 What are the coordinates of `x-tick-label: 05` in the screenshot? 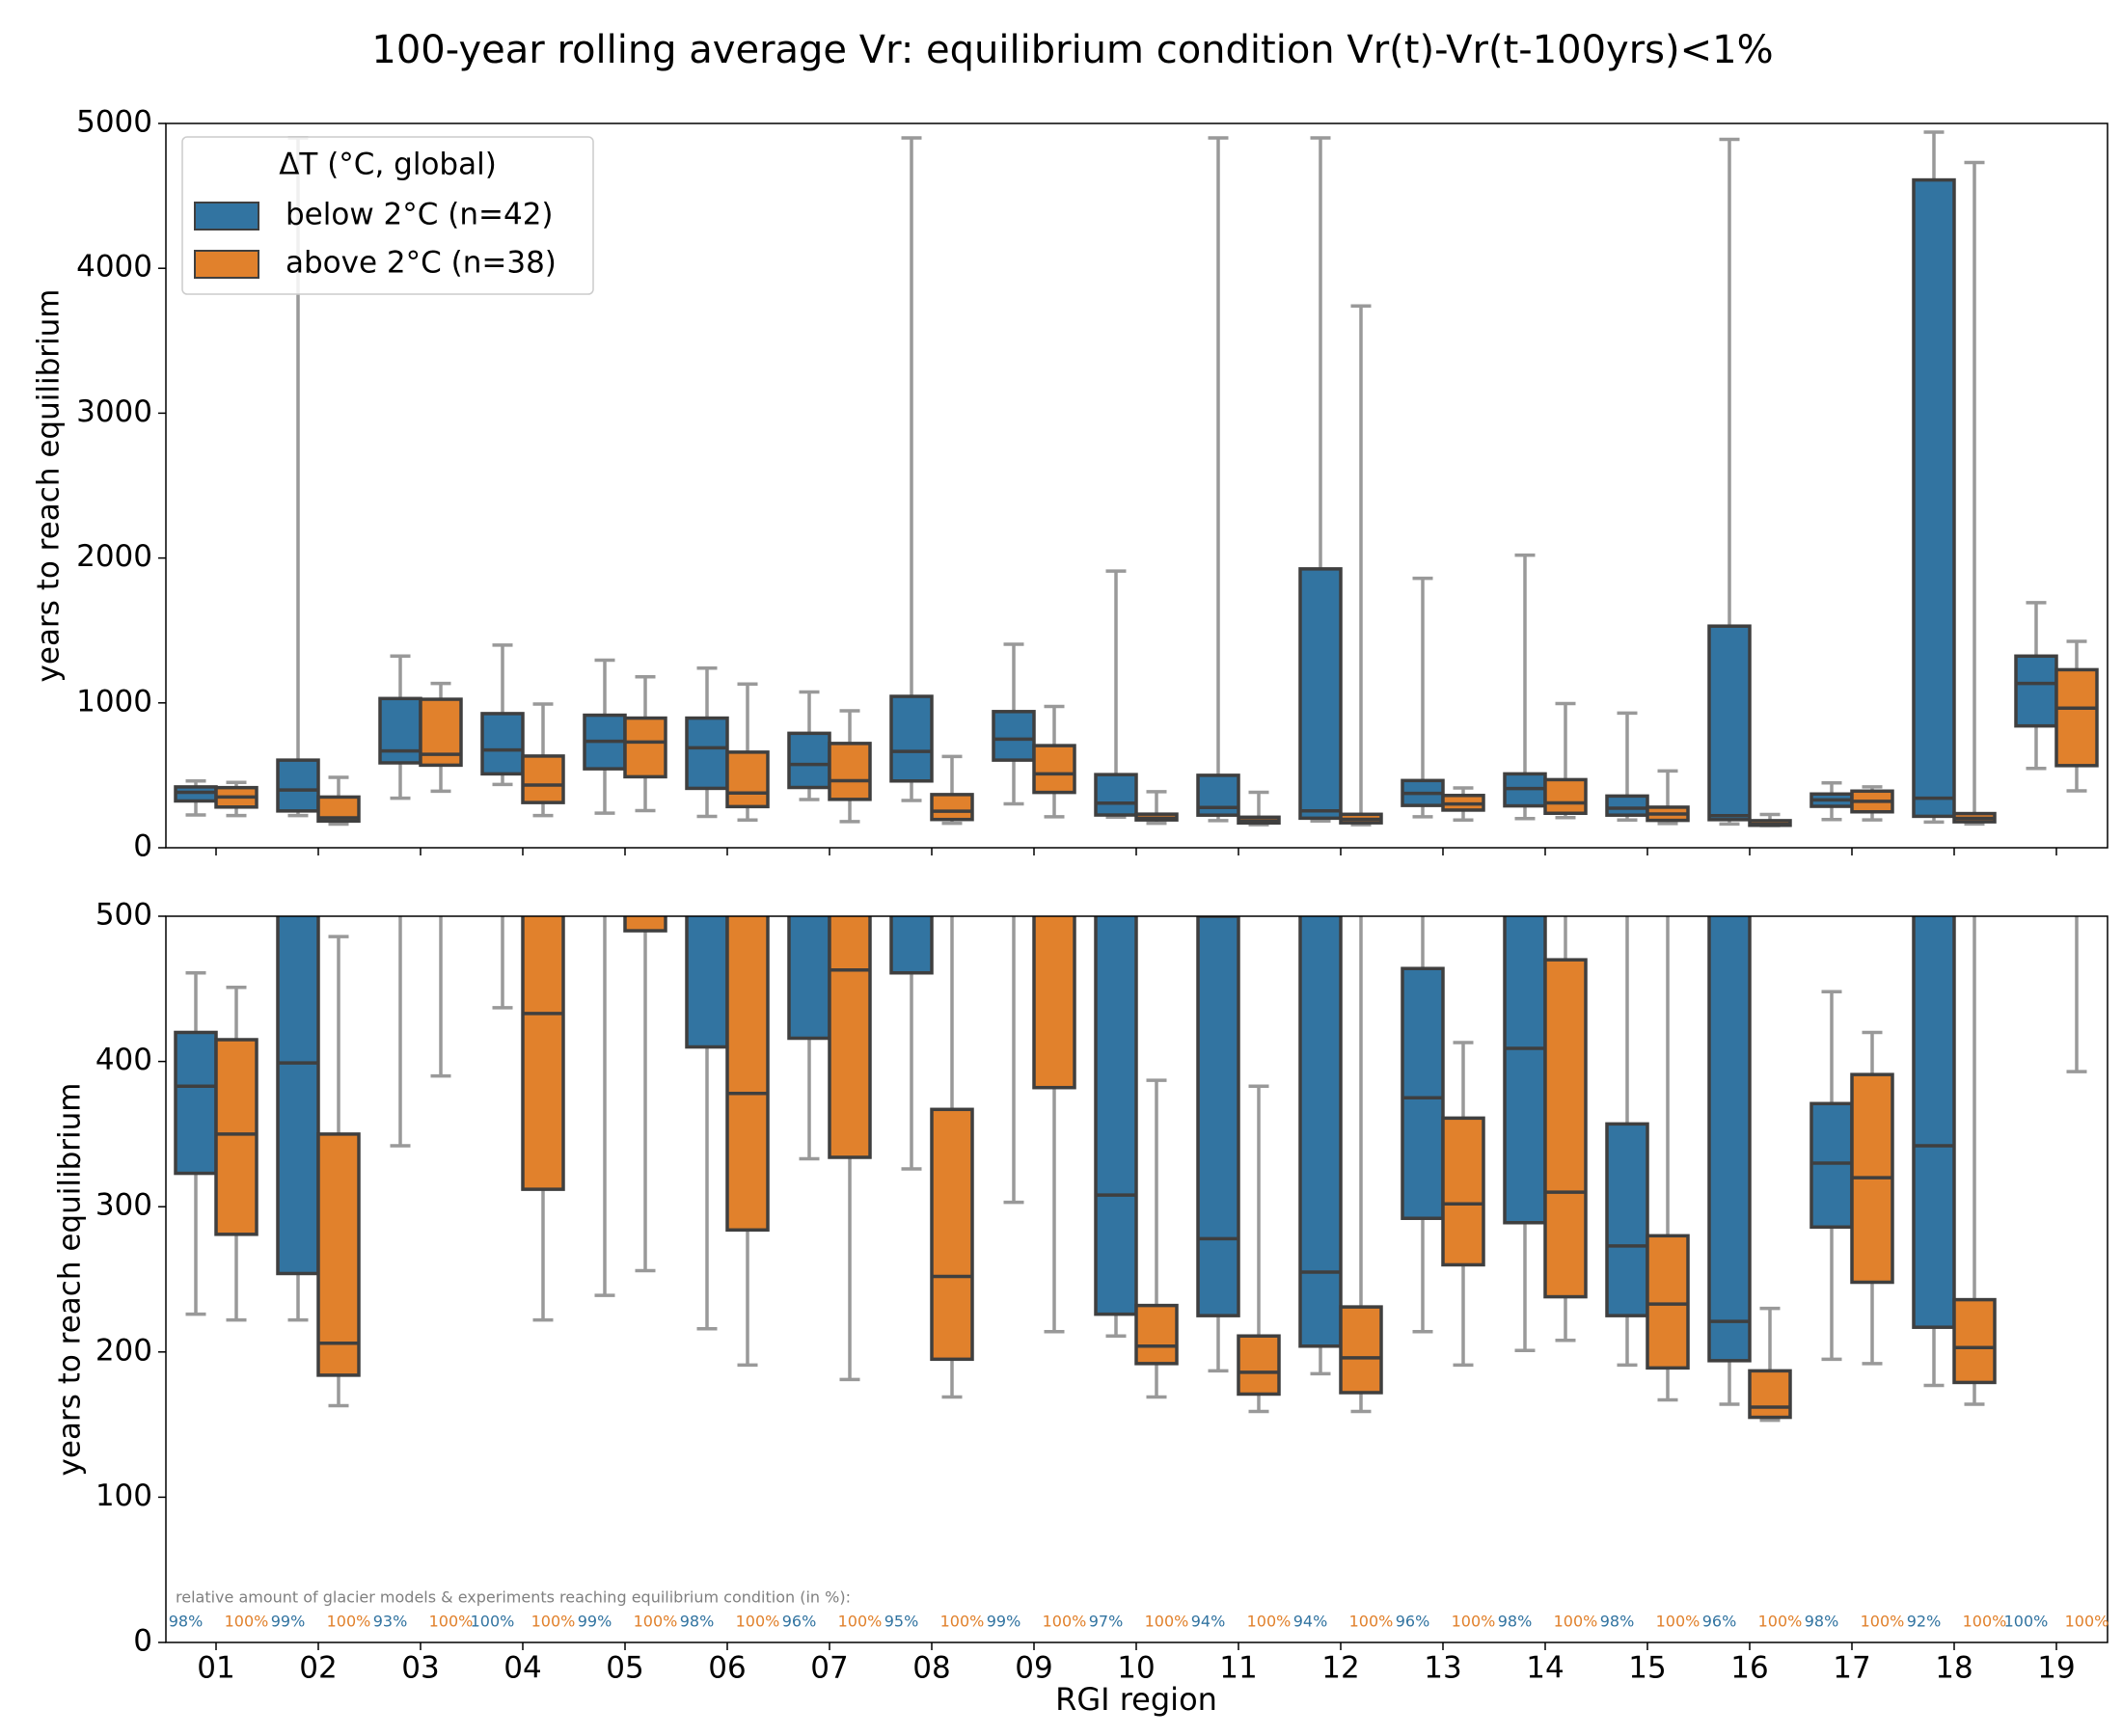 It's located at (625, 1669).